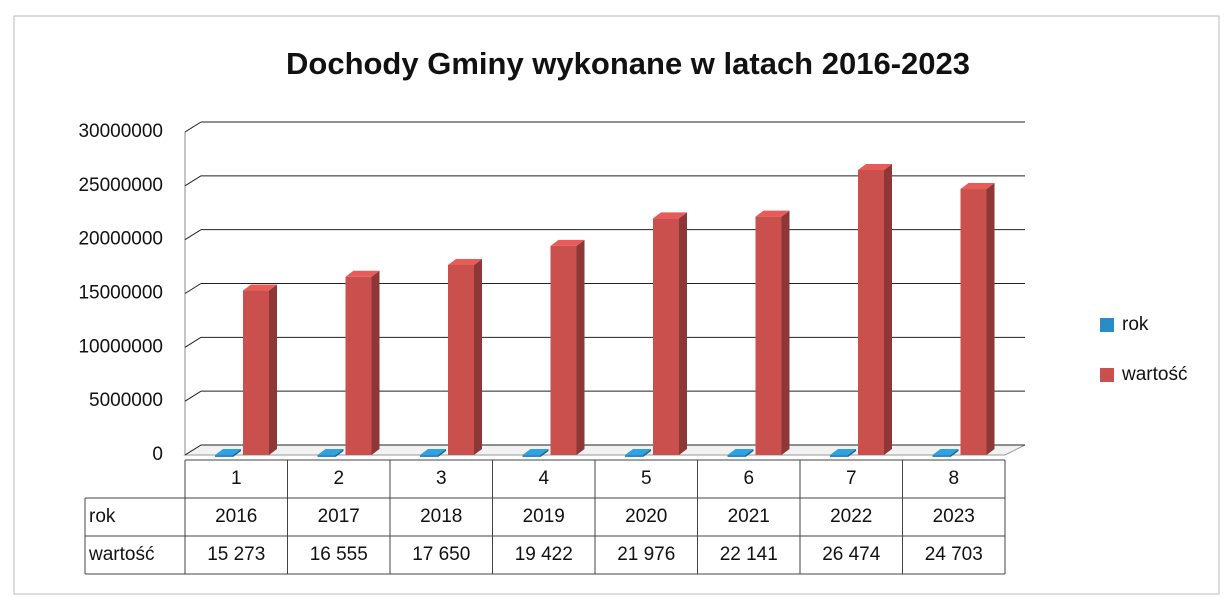 This screenshot has height=597, width=1226. I want to click on y-tick-label: 5000000, so click(126, 400).